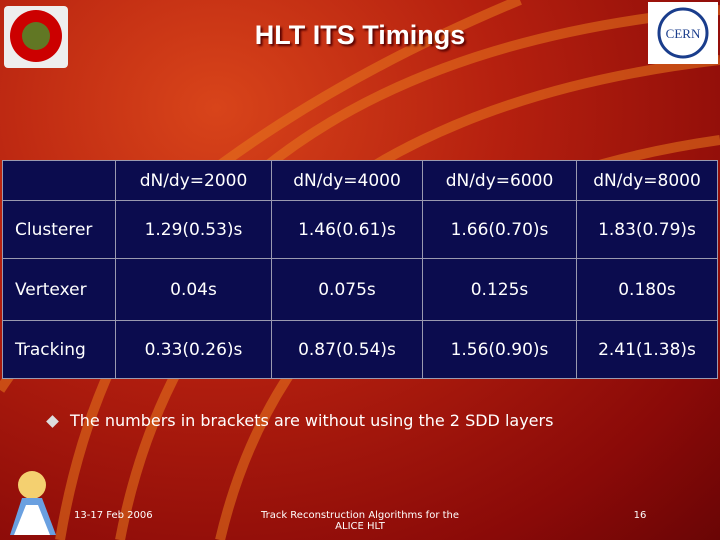 The image size is (720, 540). I want to click on cell: 1.56(0.90)s, so click(499, 349).